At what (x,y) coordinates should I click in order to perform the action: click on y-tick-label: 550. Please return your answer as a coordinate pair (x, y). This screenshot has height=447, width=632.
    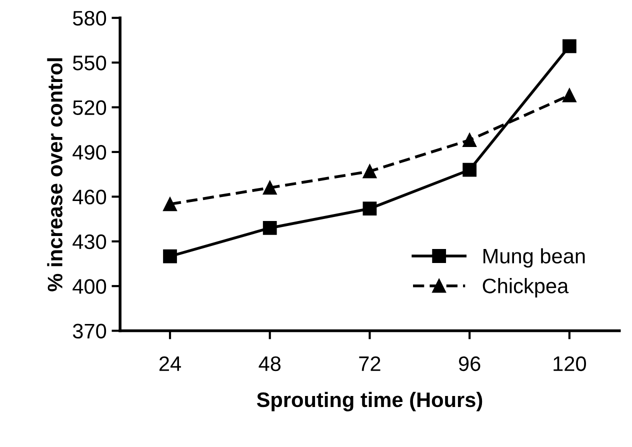
    Looking at the image, I should click on (89, 63).